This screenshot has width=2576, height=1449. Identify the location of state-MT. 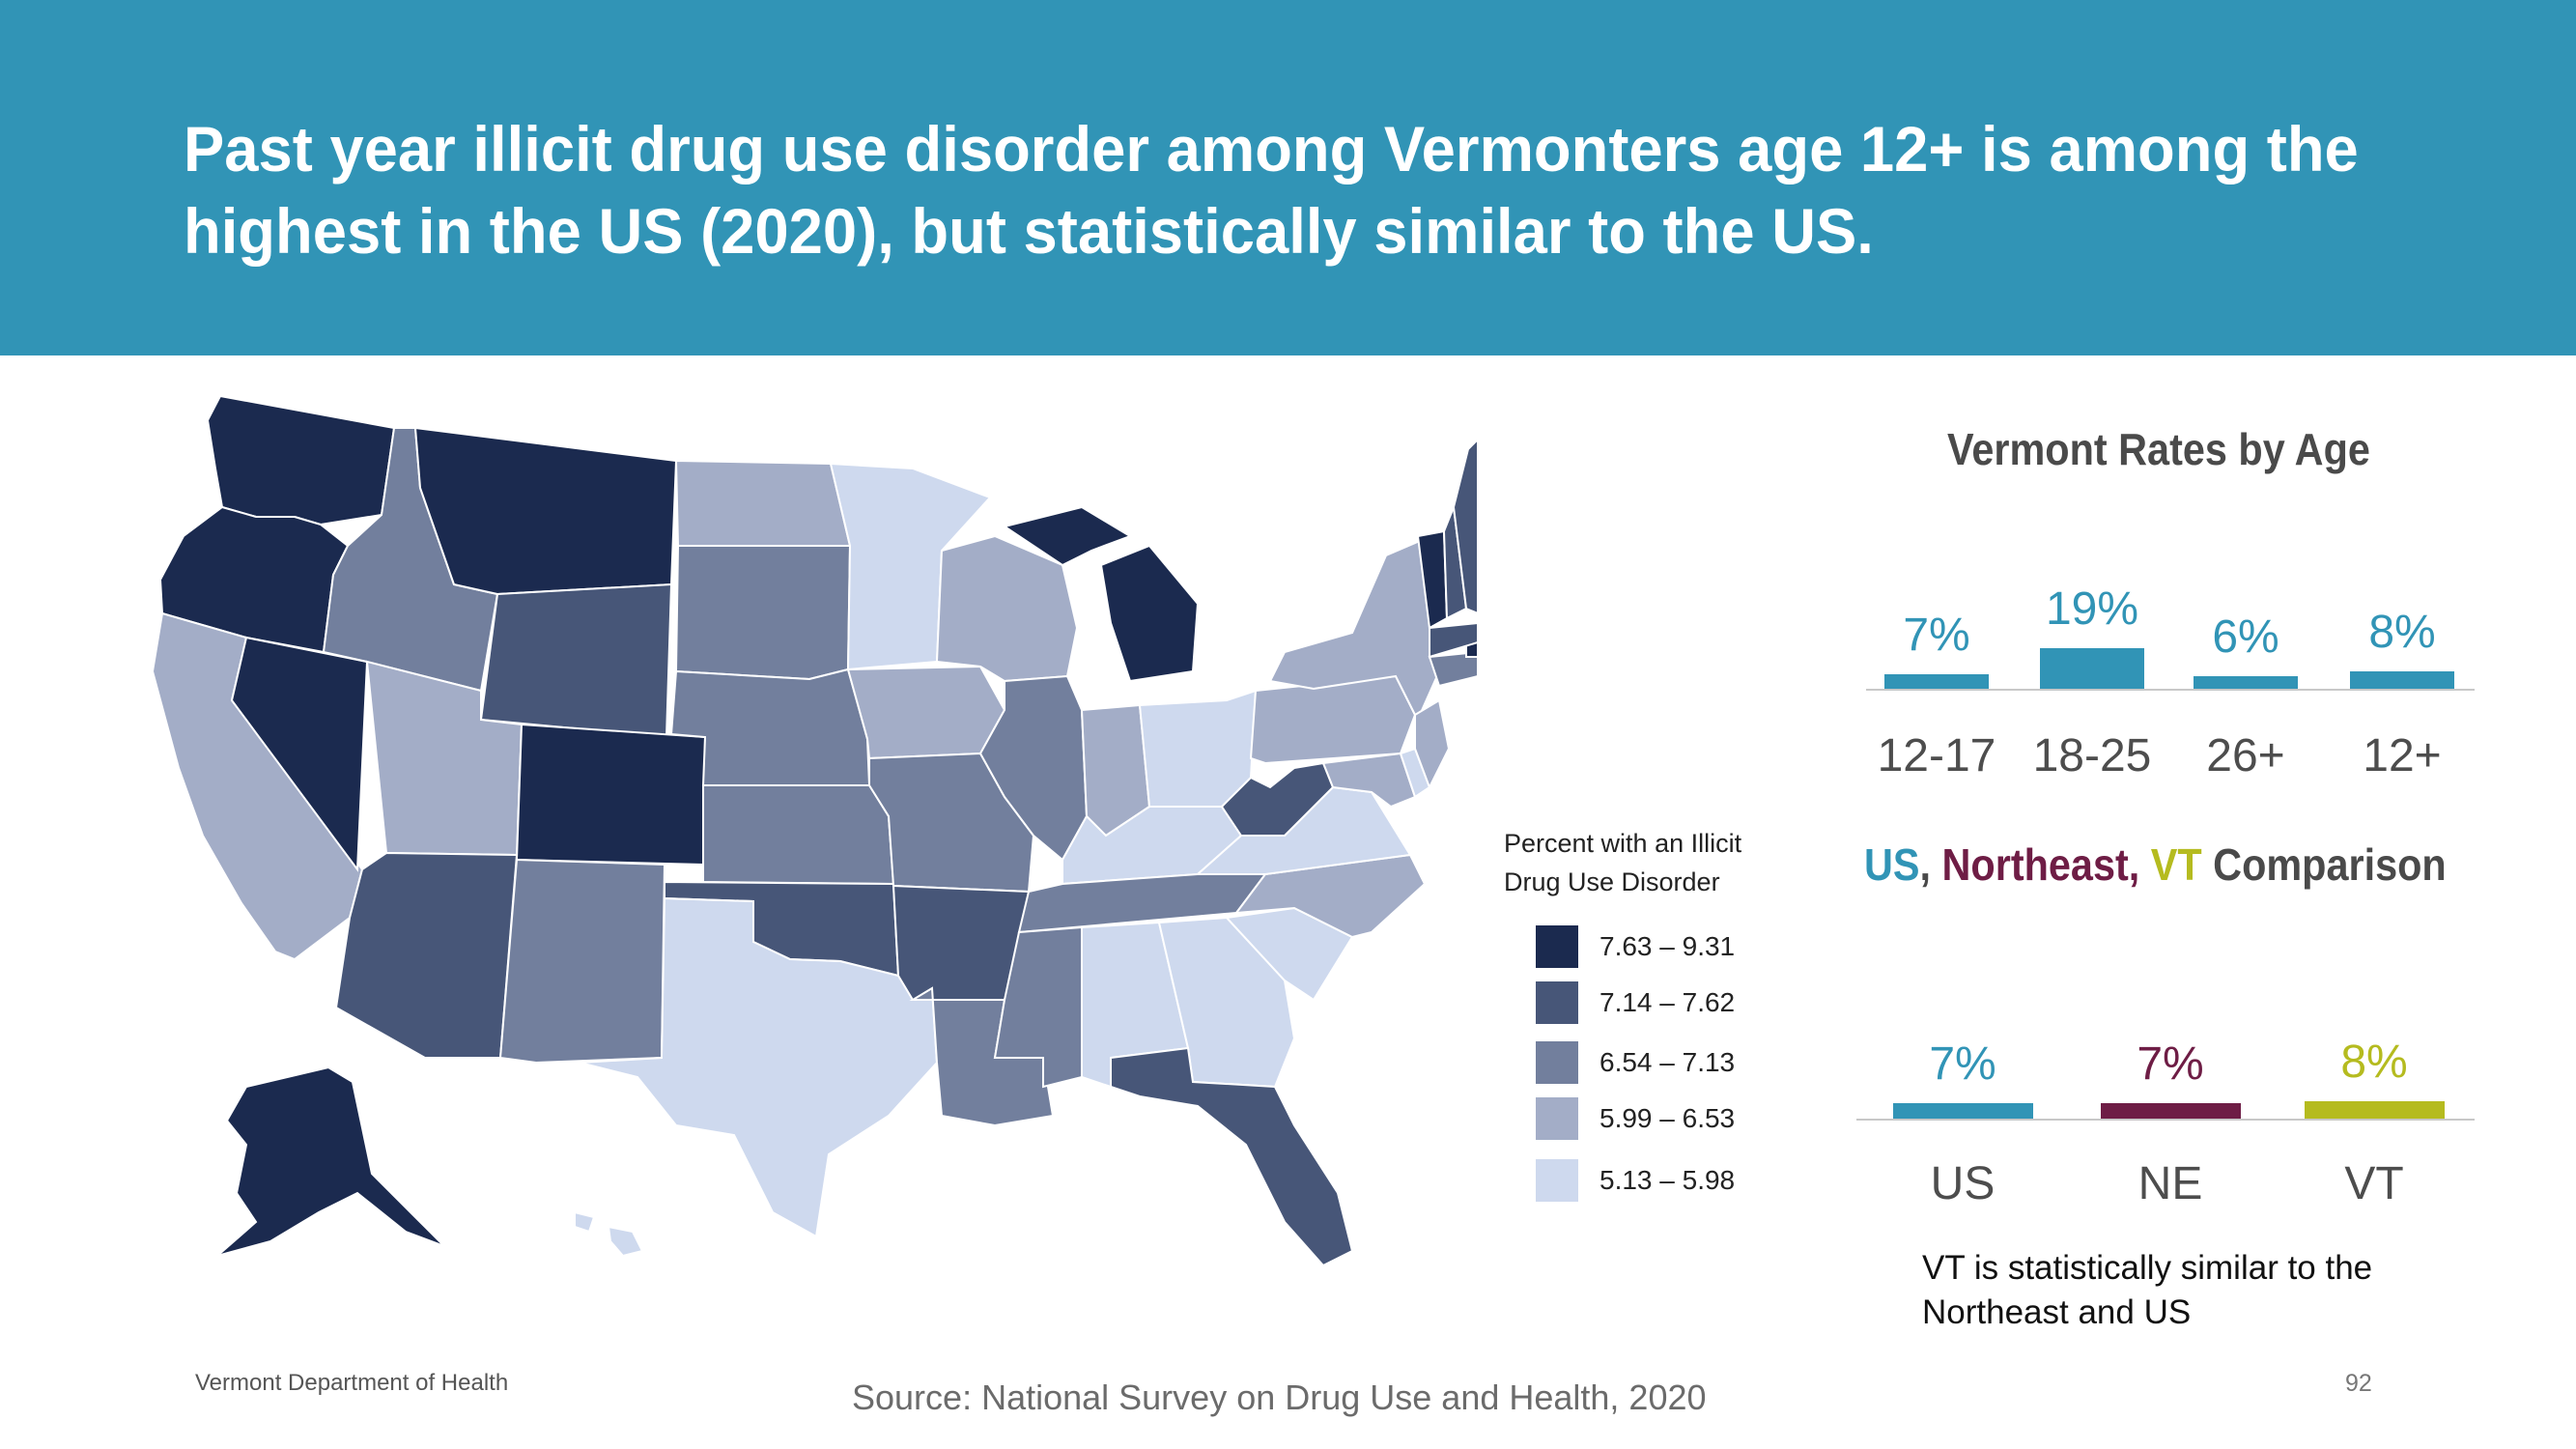
(545, 511).